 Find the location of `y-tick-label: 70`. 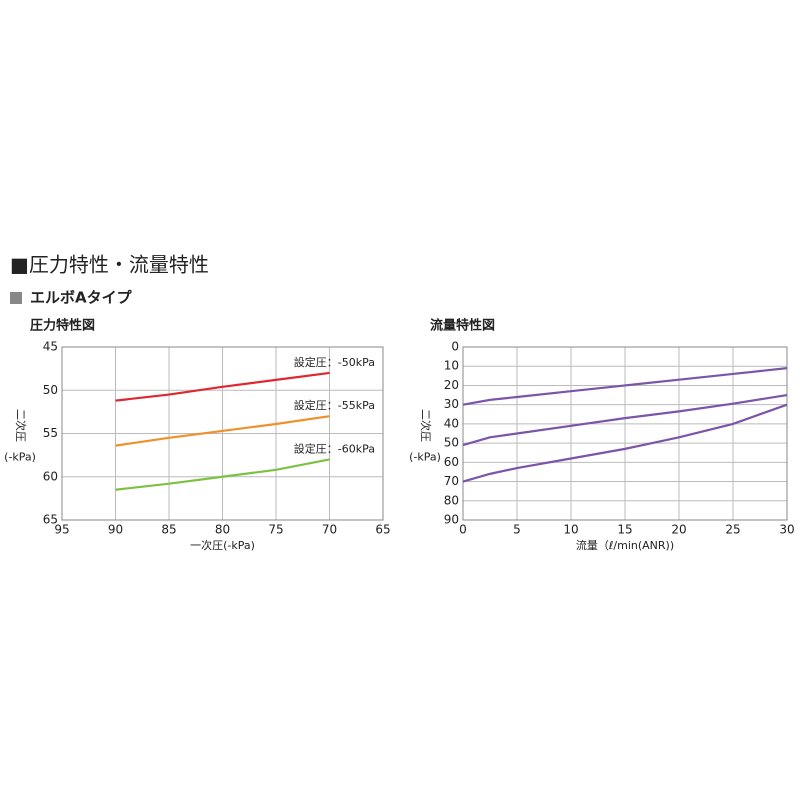

y-tick-label: 70 is located at coordinates (451, 481).